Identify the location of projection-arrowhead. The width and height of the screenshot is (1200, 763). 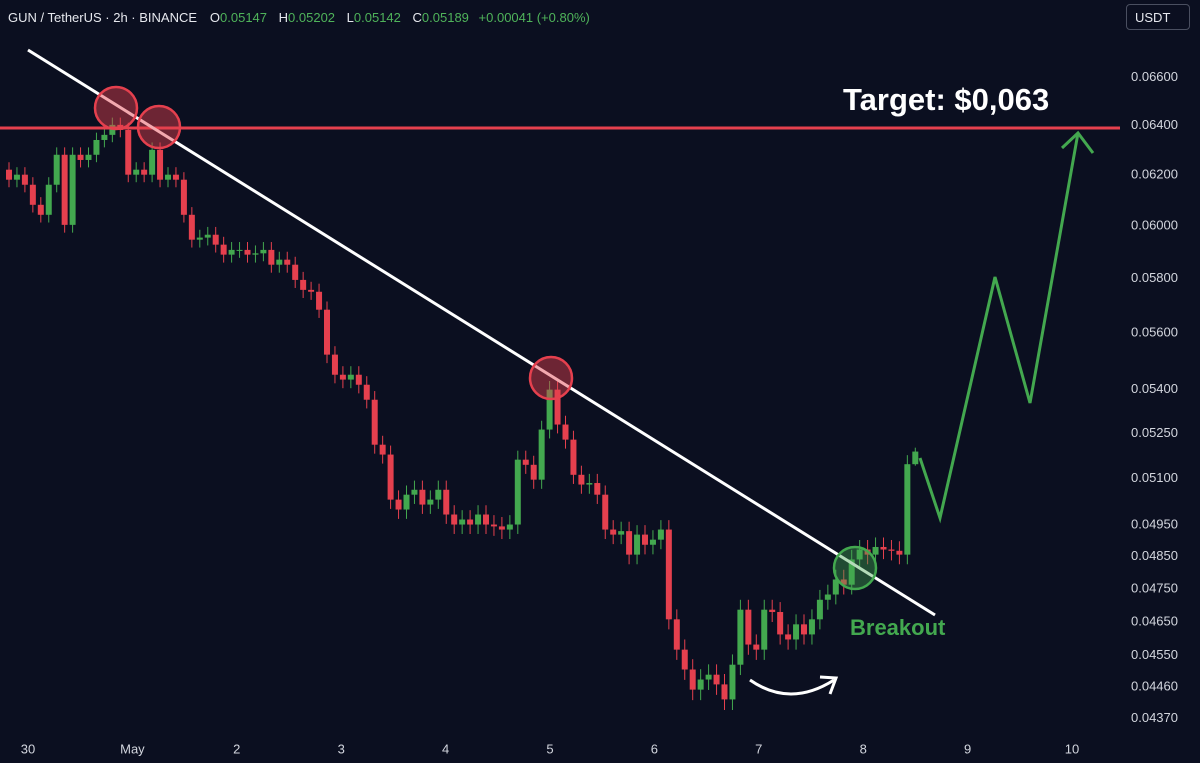
(1077, 142).